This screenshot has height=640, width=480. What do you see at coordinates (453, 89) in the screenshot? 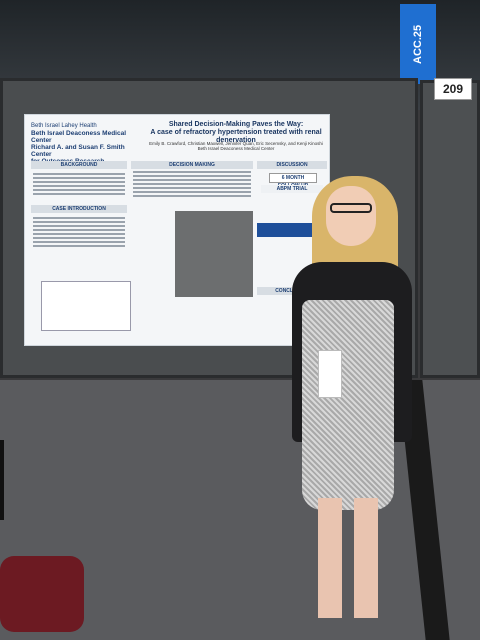
I see `booth-number-card: 209` at bounding box center [453, 89].